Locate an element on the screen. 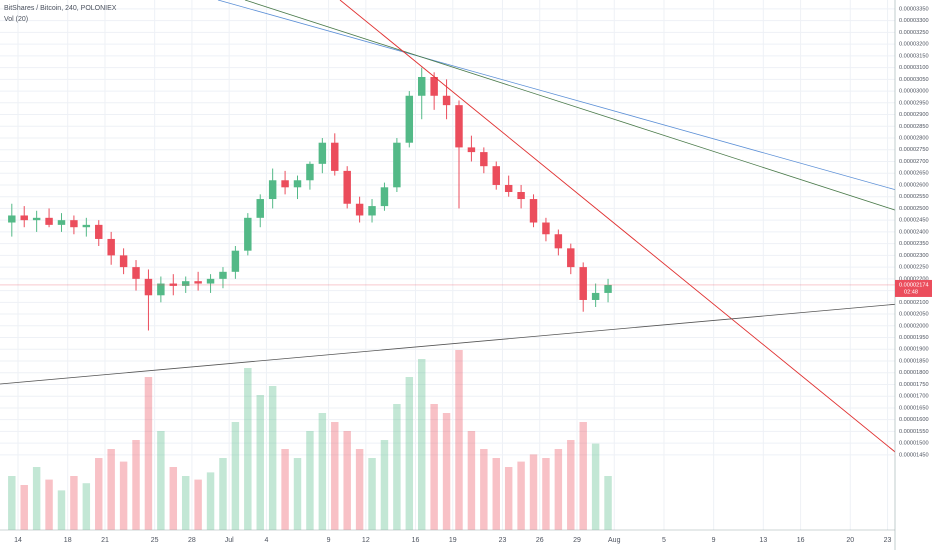 The width and height of the screenshot is (932, 550). y-tick-label: 0.00002750 is located at coordinates (914, 150).